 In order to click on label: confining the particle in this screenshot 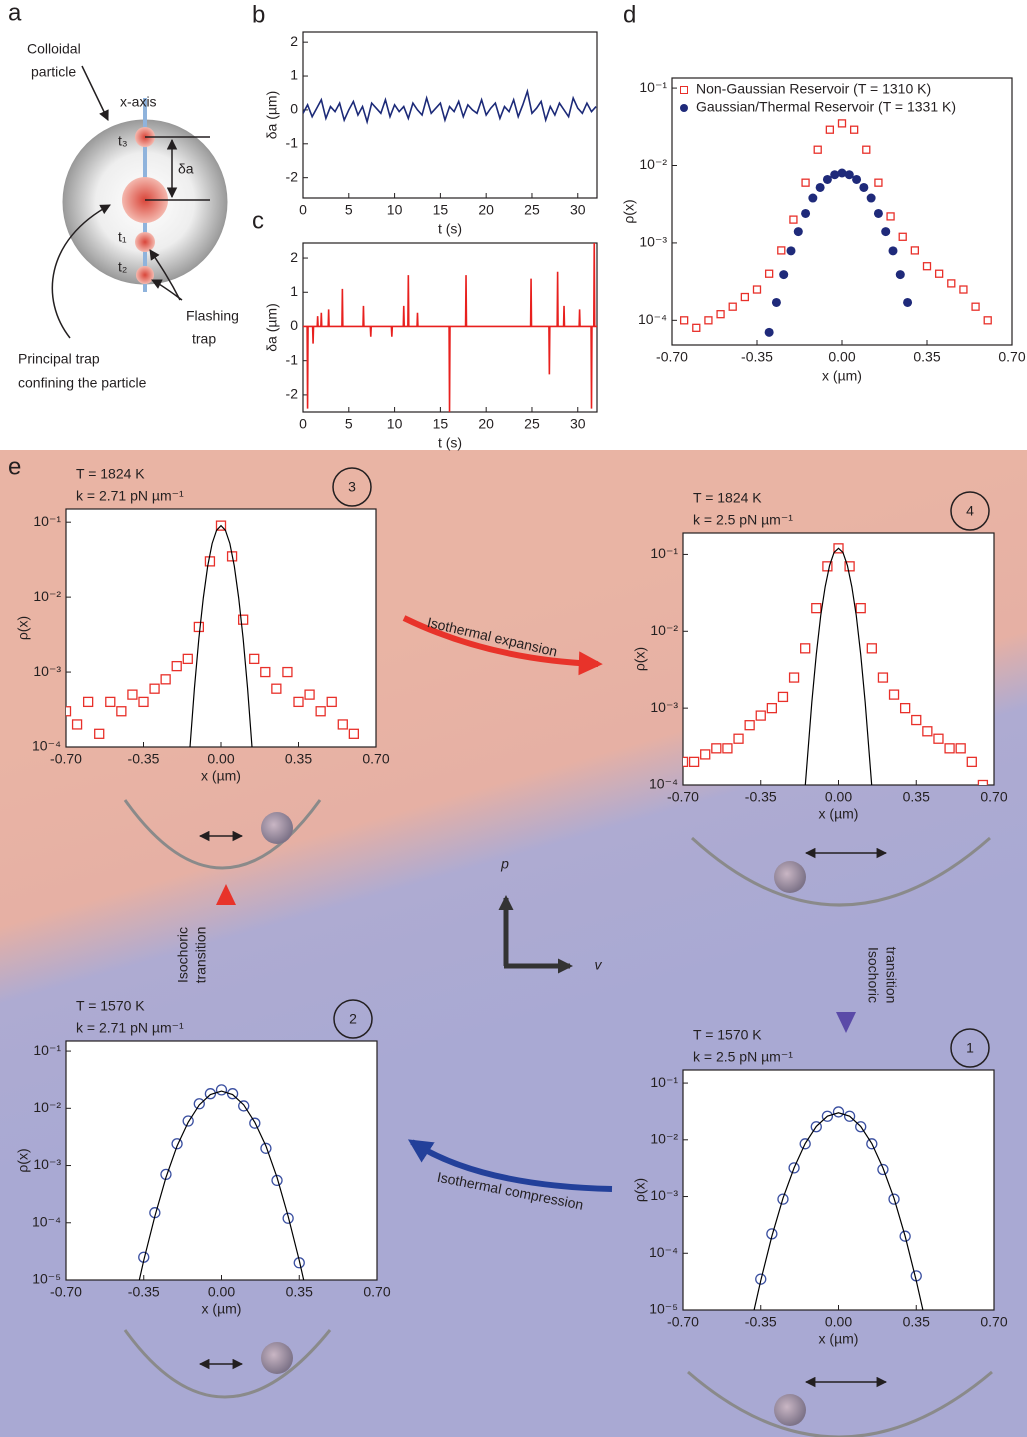, I will do `click(82, 383)`.